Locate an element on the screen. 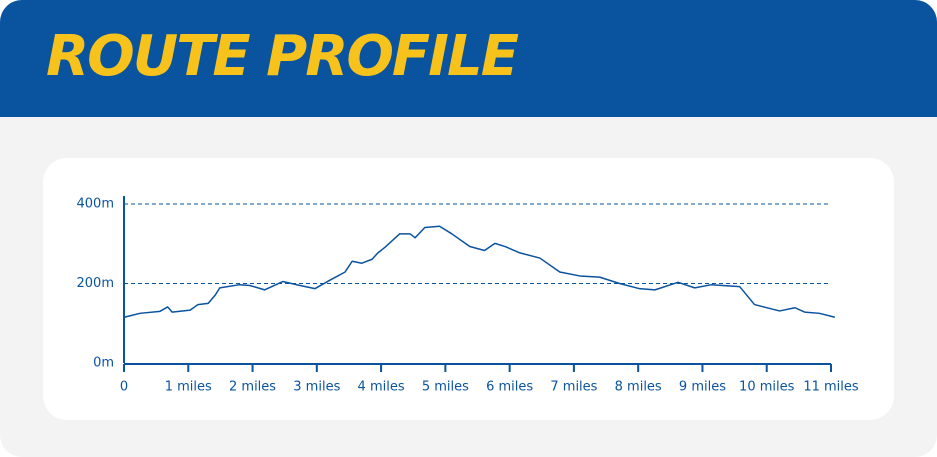  x-tick-label: 5 miles is located at coordinates (445, 387).